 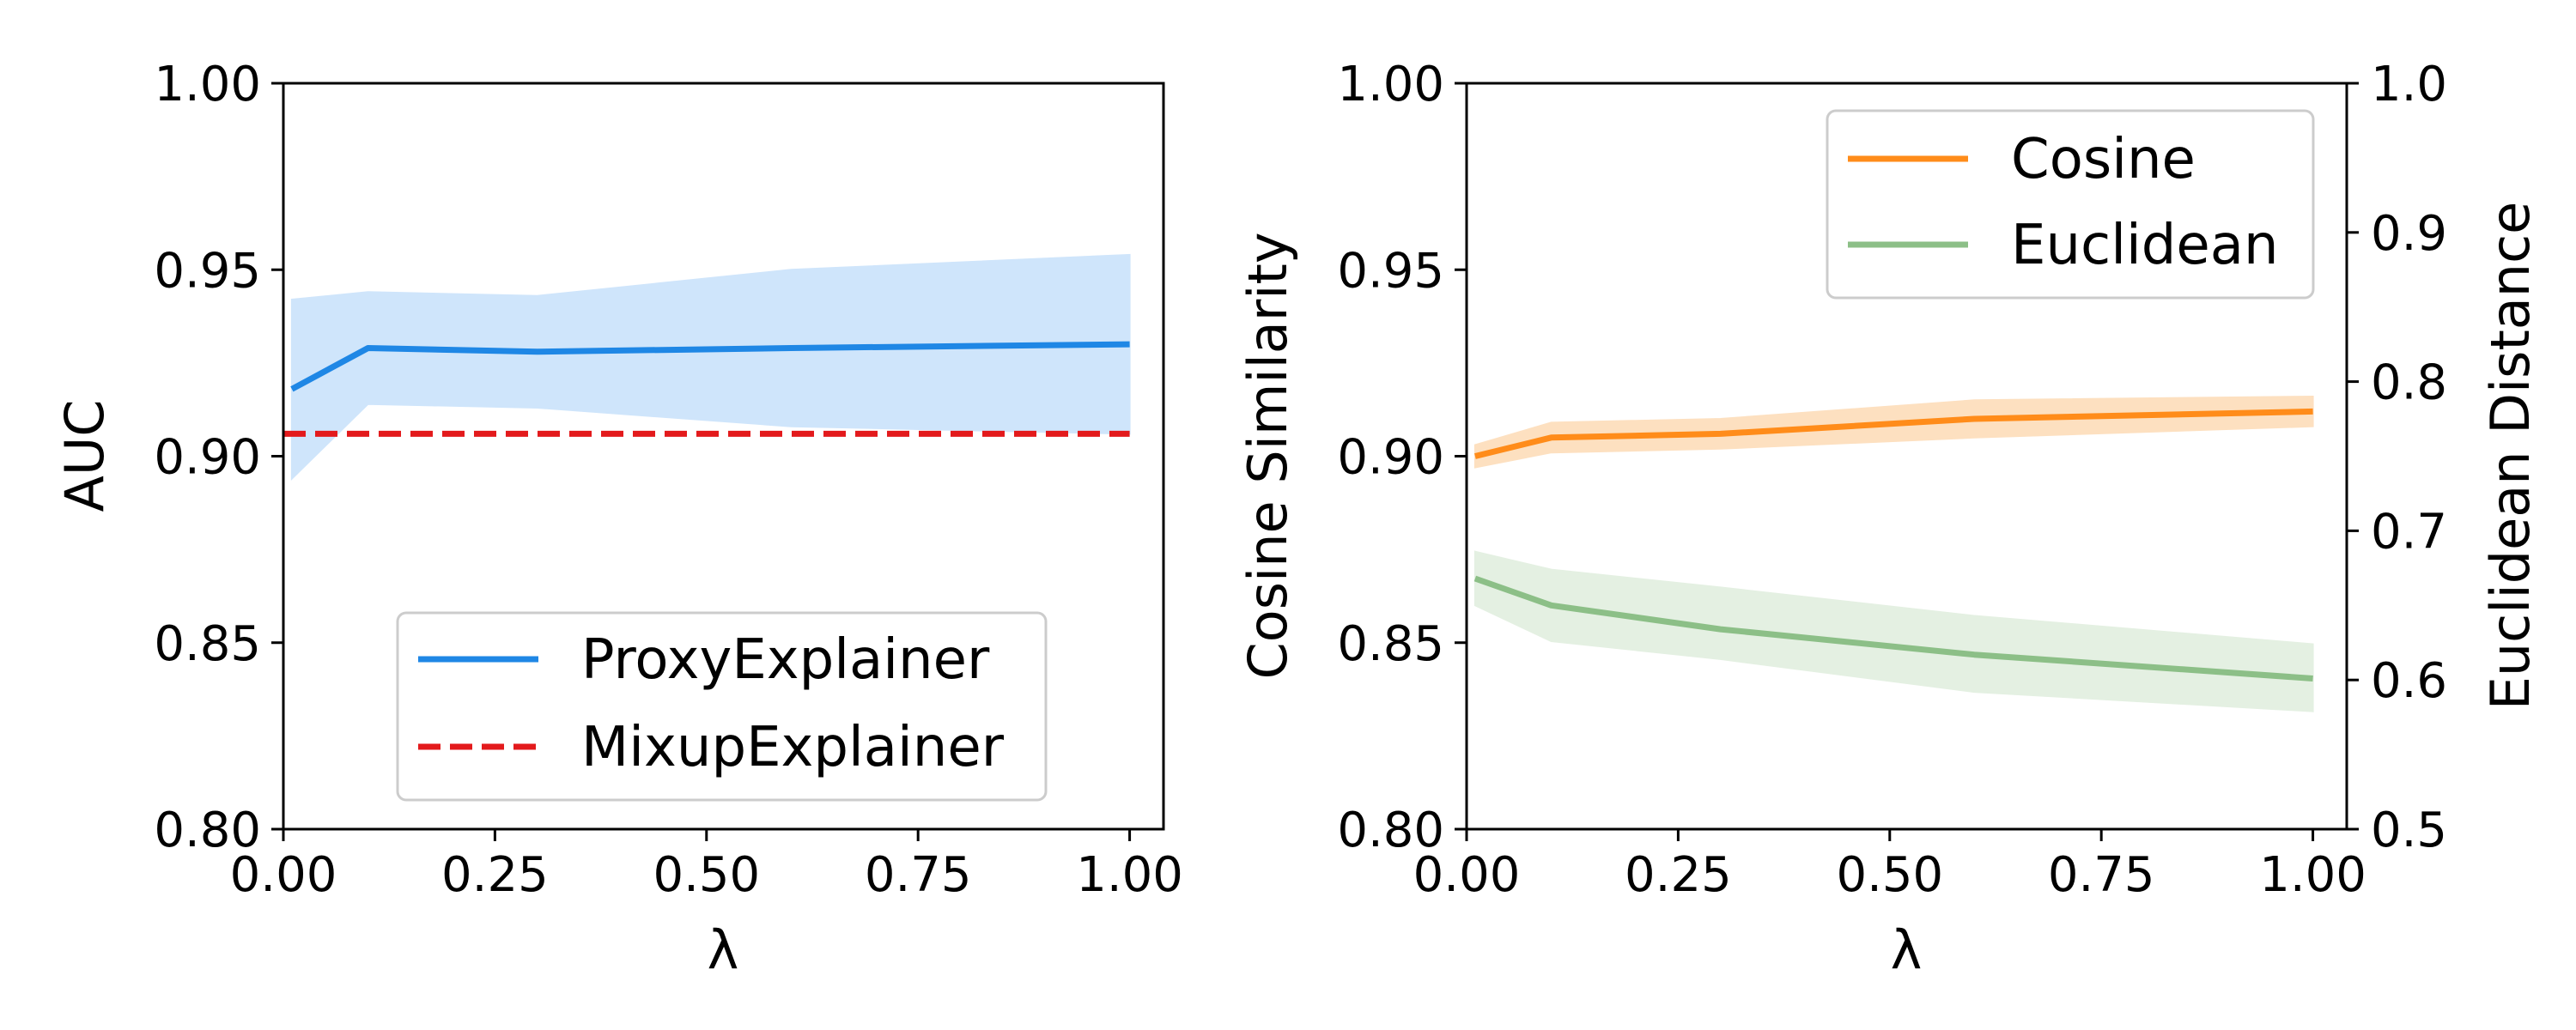 What do you see at coordinates (706, 875) in the screenshot?
I see `auc-x-tick-label: 0.50` at bounding box center [706, 875].